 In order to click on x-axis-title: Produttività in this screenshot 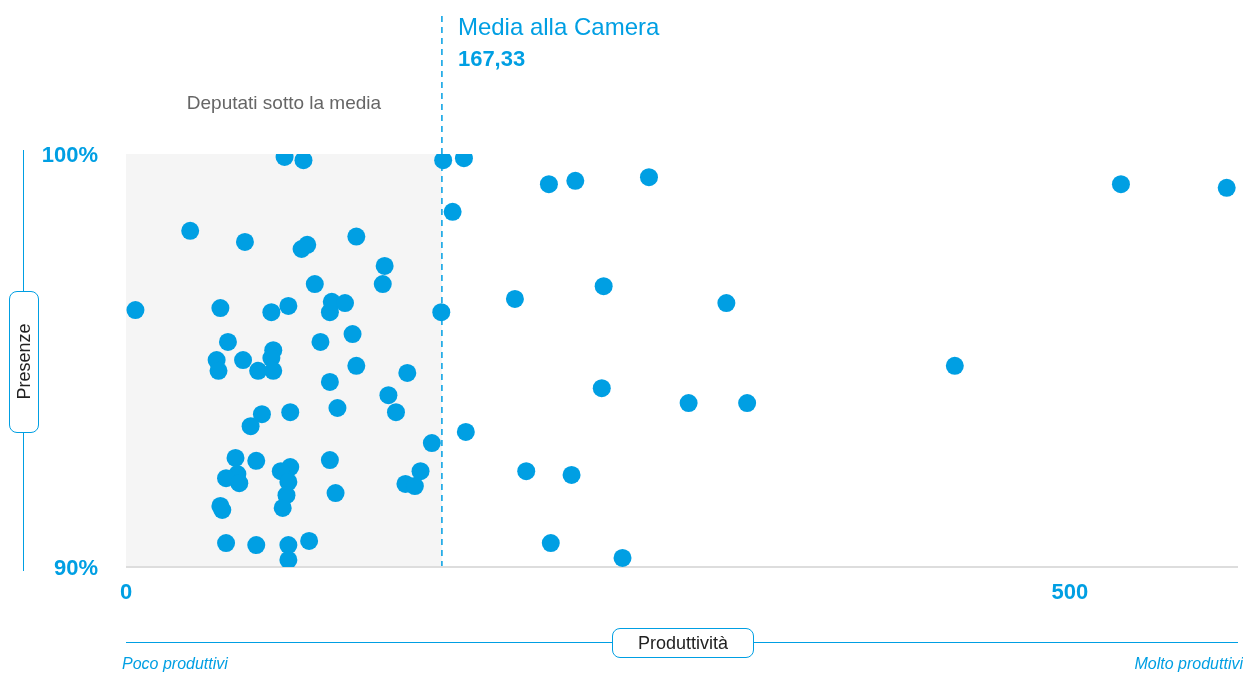, I will do `click(683, 643)`.